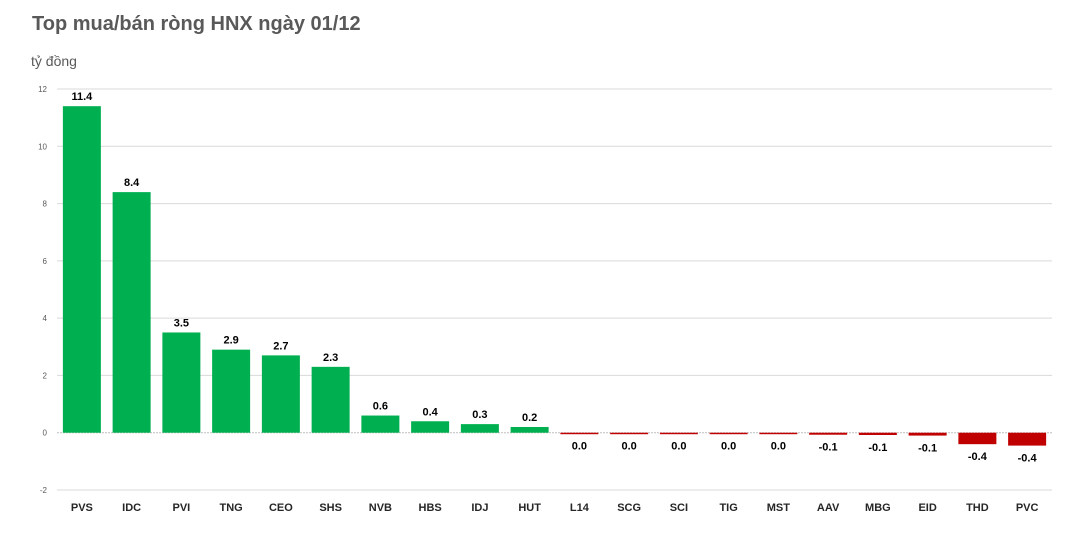 This screenshot has width=1075, height=537. What do you see at coordinates (231, 508) in the screenshot?
I see `x-tick-label: TNG` at bounding box center [231, 508].